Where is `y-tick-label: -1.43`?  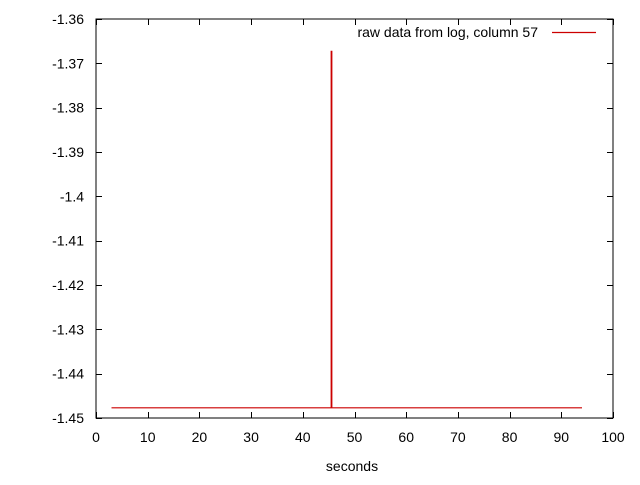 y-tick-label: -1.43 is located at coordinates (68, 329).